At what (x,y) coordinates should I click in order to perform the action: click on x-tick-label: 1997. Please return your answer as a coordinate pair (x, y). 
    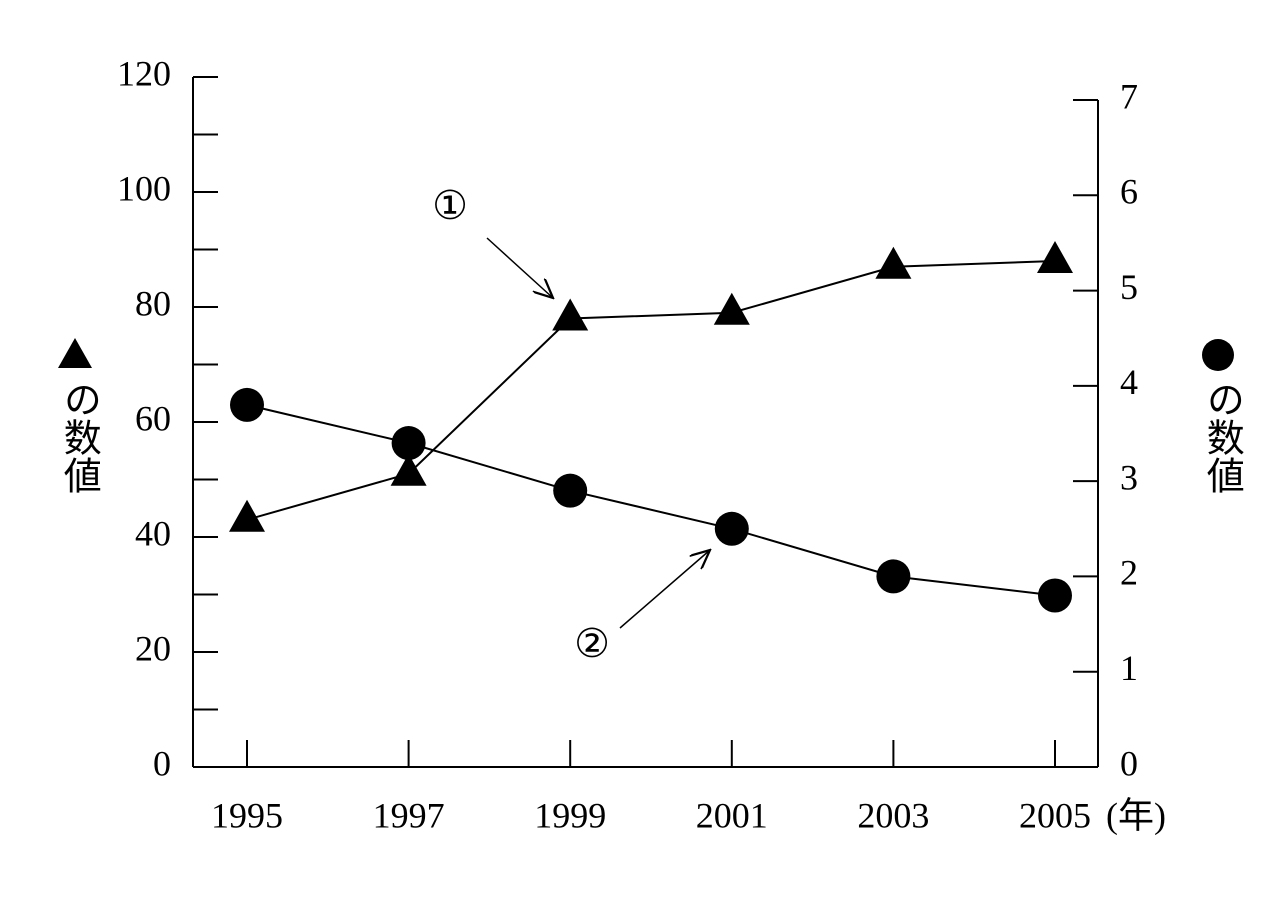
    Looking at the image, I should click on (409, 815).